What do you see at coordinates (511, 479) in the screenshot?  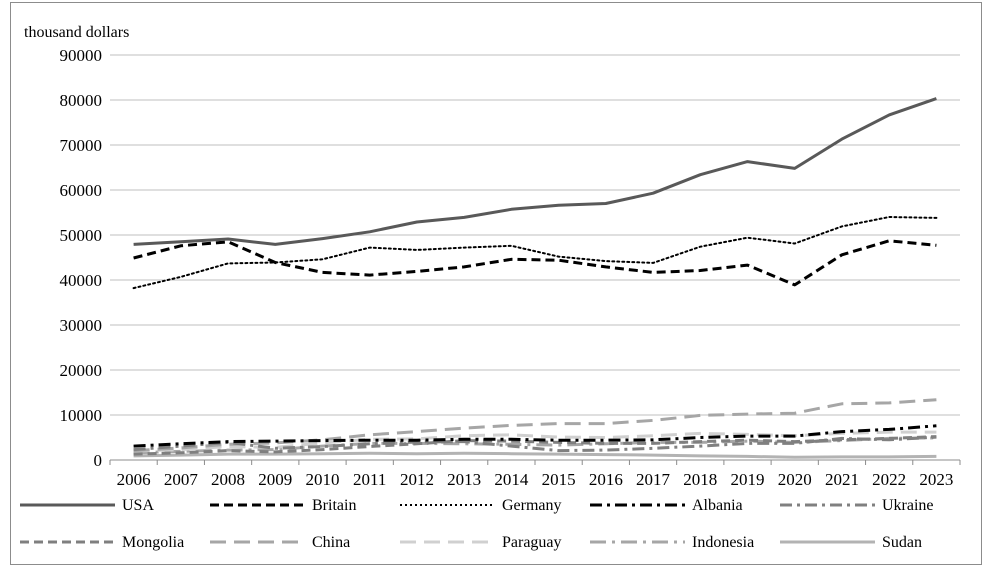 I see `x-tick-label: 2014` at bounding box center [511, 479].